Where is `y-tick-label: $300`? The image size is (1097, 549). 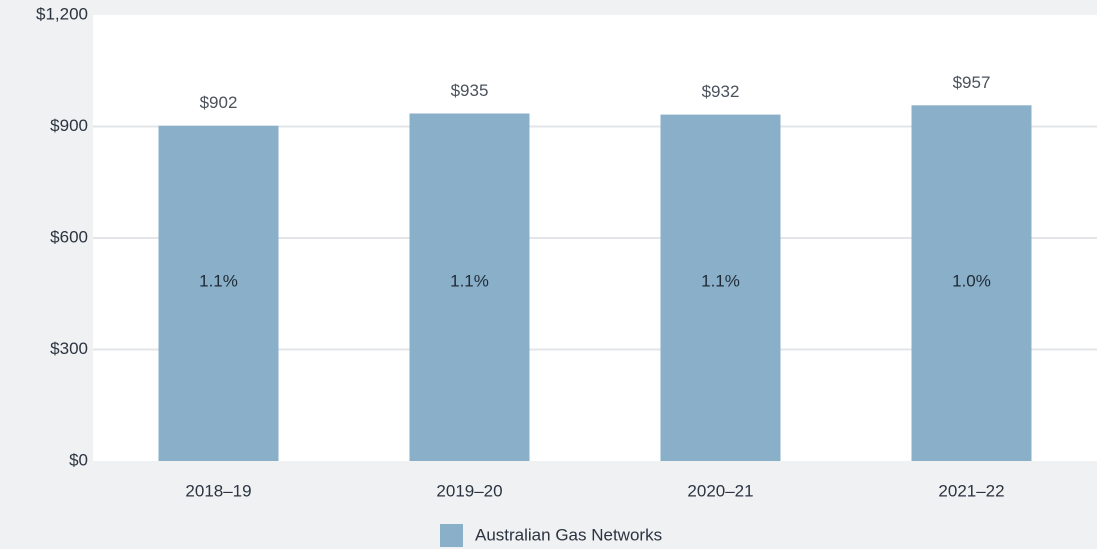
y-tick-label: $300 is located at coordinates (69, 348).